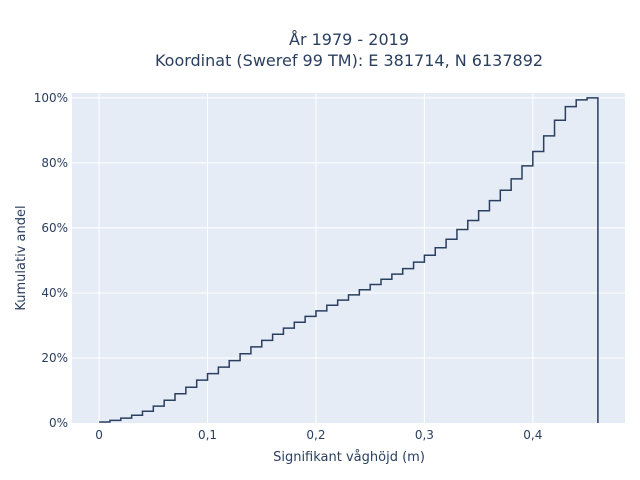  What do you see at coordinates (58, 423) in the screenshot?
I see `y-tick-label: 0%` at bounding box center [58, 423].